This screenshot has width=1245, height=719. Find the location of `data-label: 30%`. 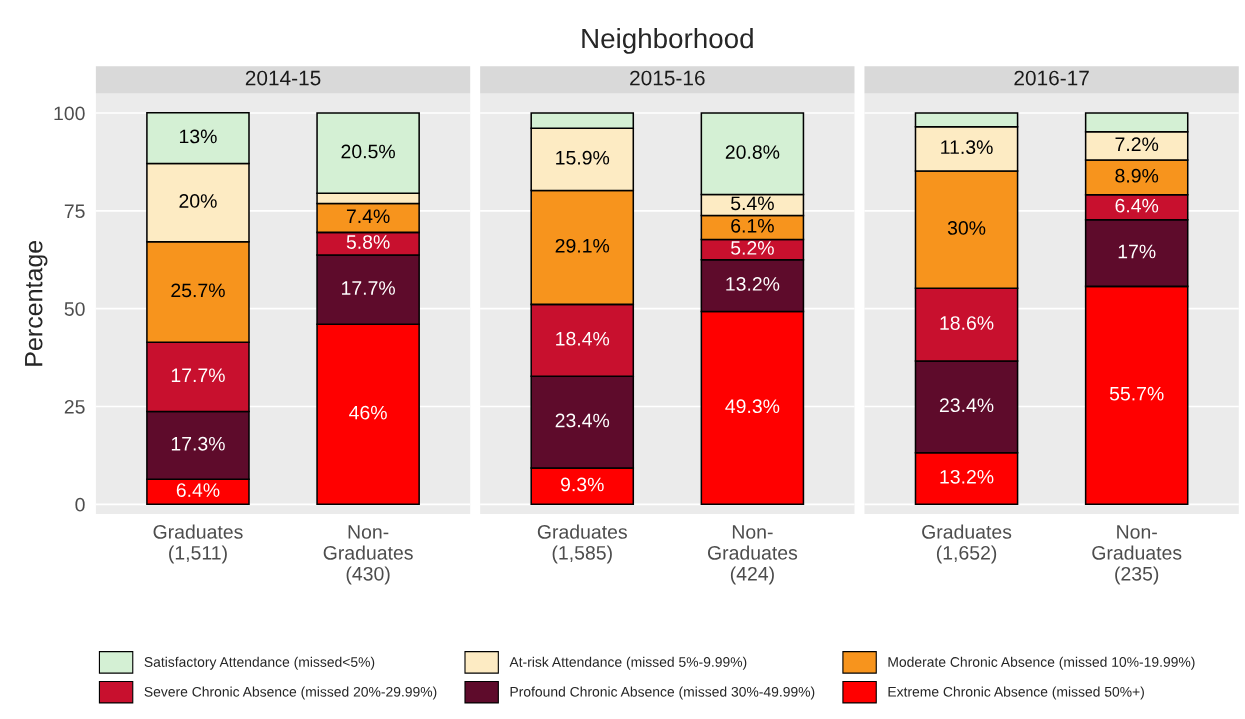

data-label: 30% is located at coordinates (966, 228).